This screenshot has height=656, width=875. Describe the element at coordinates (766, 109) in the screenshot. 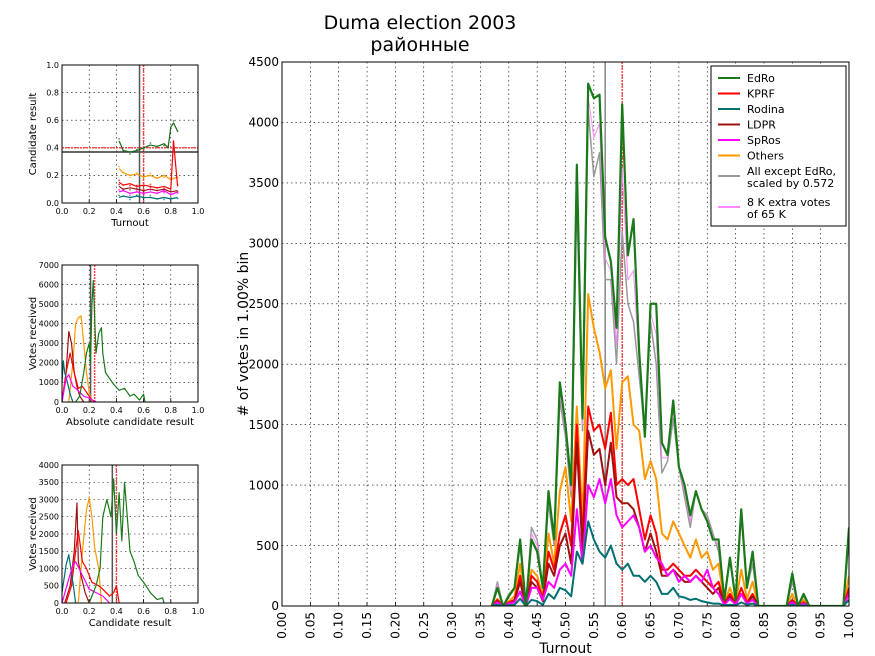

I see `legend-label: Rodina` at that location.